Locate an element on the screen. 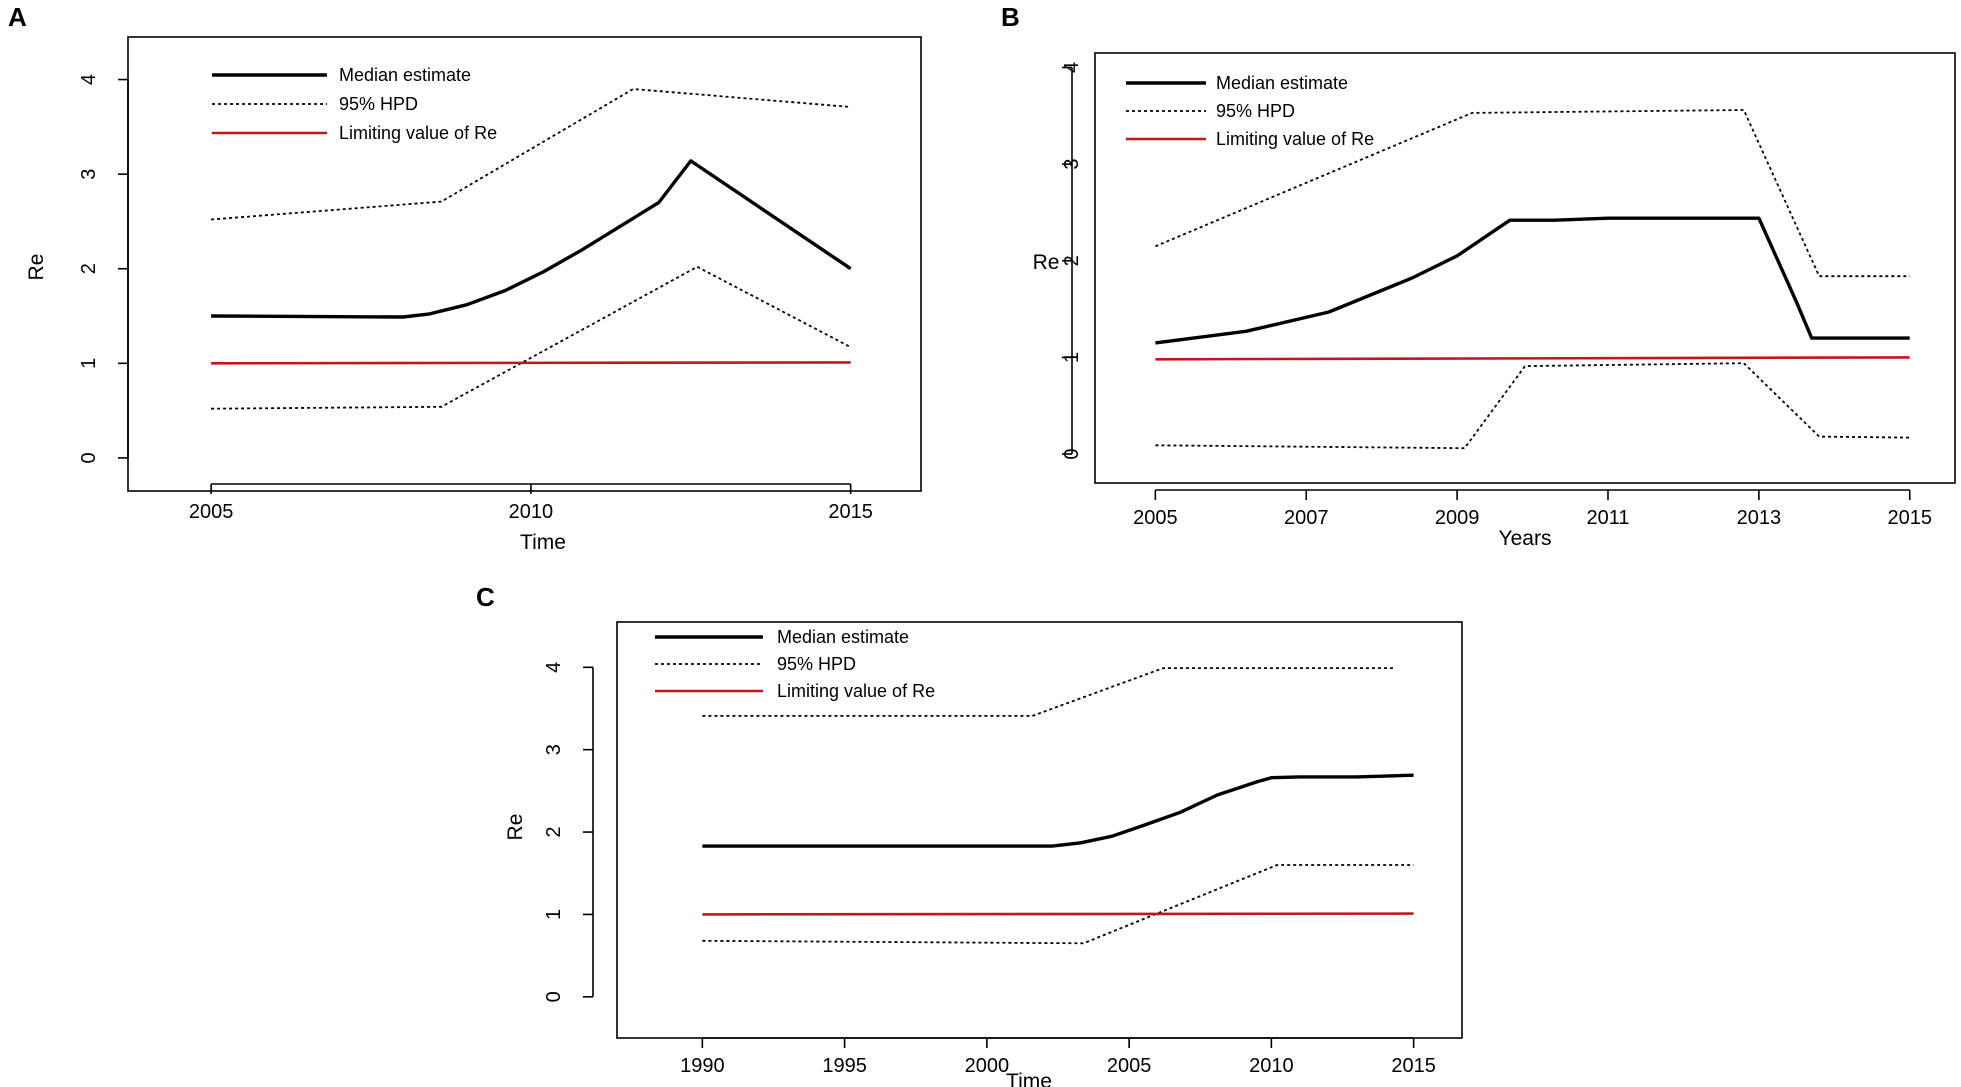  panel-label: A is located at coordinates (17, 17).